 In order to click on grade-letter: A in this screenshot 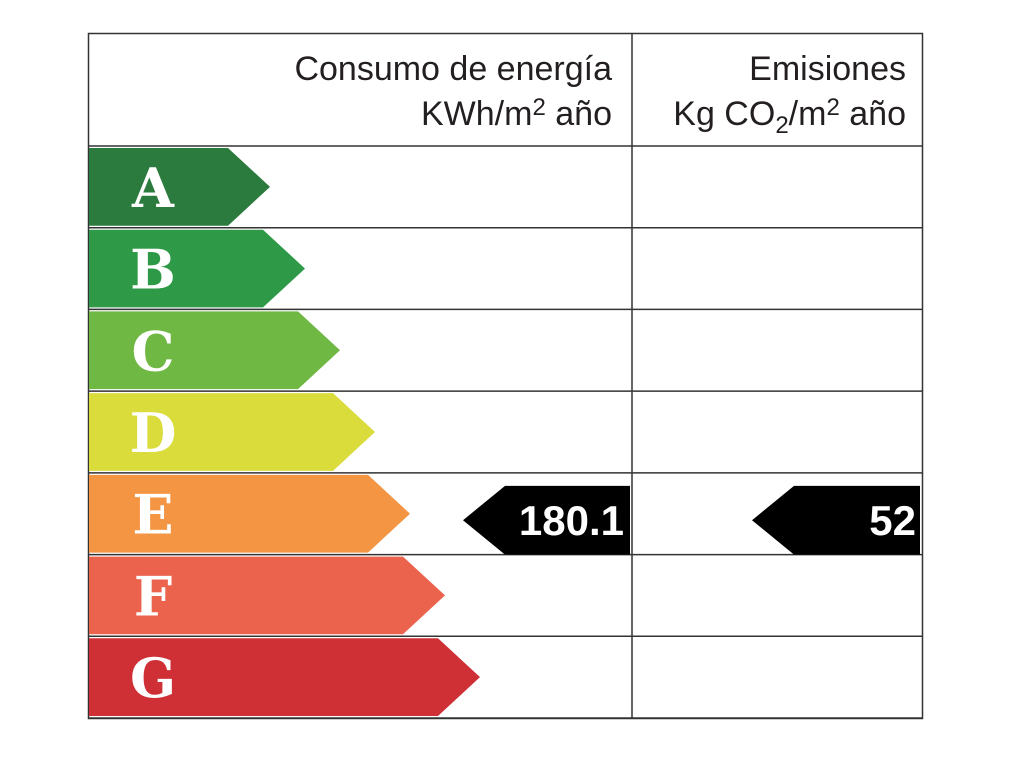, I will do `click(153, 188)`.